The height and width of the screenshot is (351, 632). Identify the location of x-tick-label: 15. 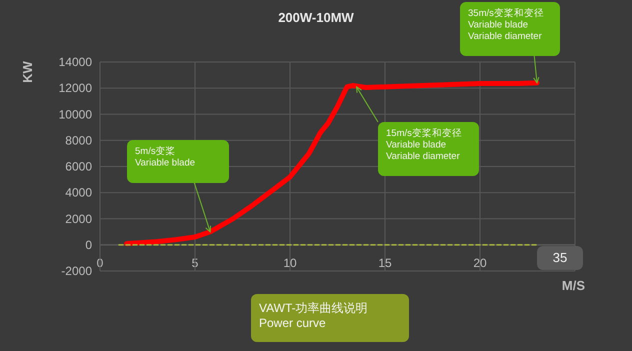
(385, 263).